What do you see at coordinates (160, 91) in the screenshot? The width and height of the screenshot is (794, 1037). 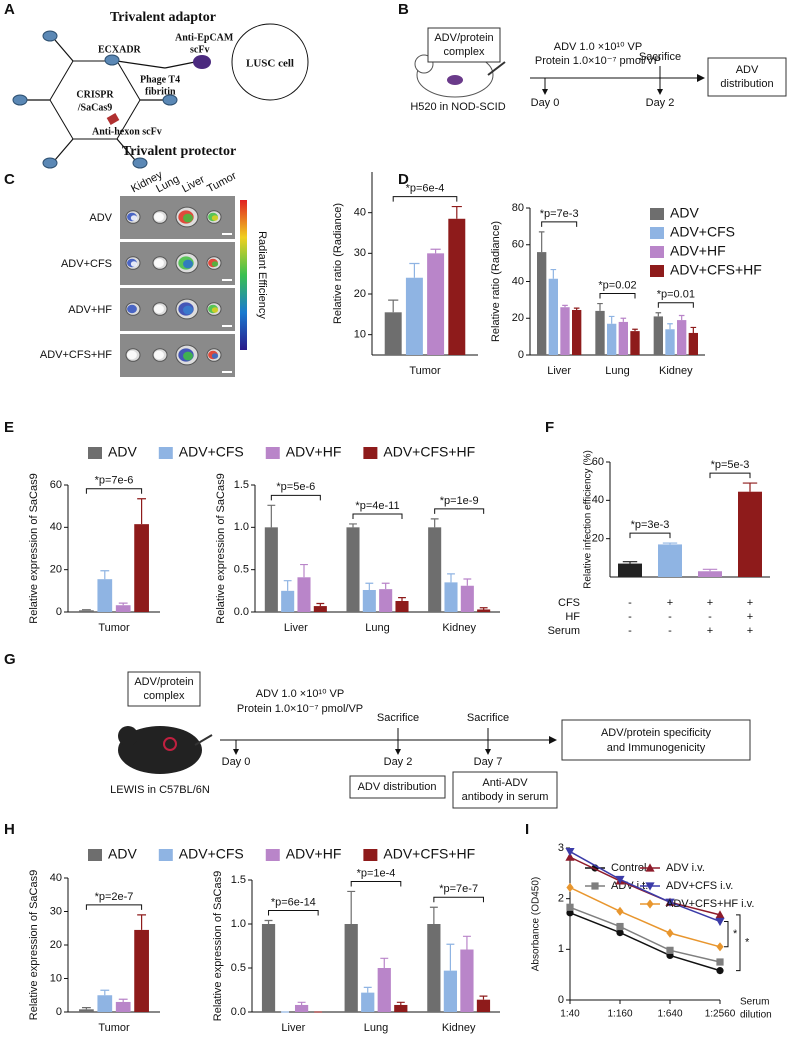 I see `label: fibritin` at bounding box center [160, 91].